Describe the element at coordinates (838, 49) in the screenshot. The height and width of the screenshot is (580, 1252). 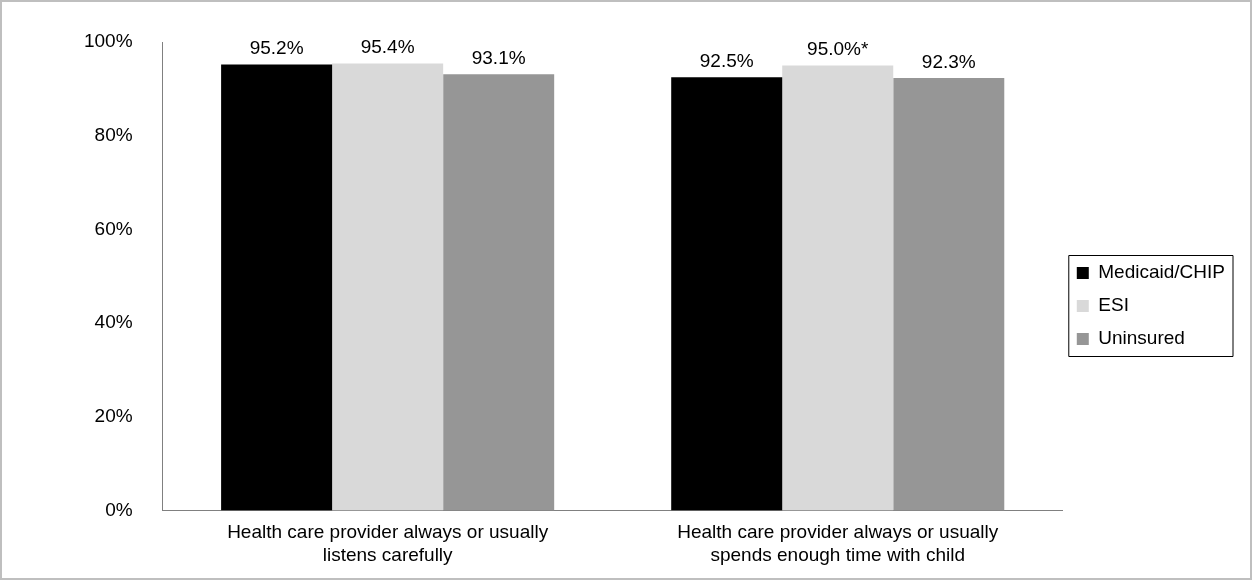
I see `data-label: 95.0%*` at that location.